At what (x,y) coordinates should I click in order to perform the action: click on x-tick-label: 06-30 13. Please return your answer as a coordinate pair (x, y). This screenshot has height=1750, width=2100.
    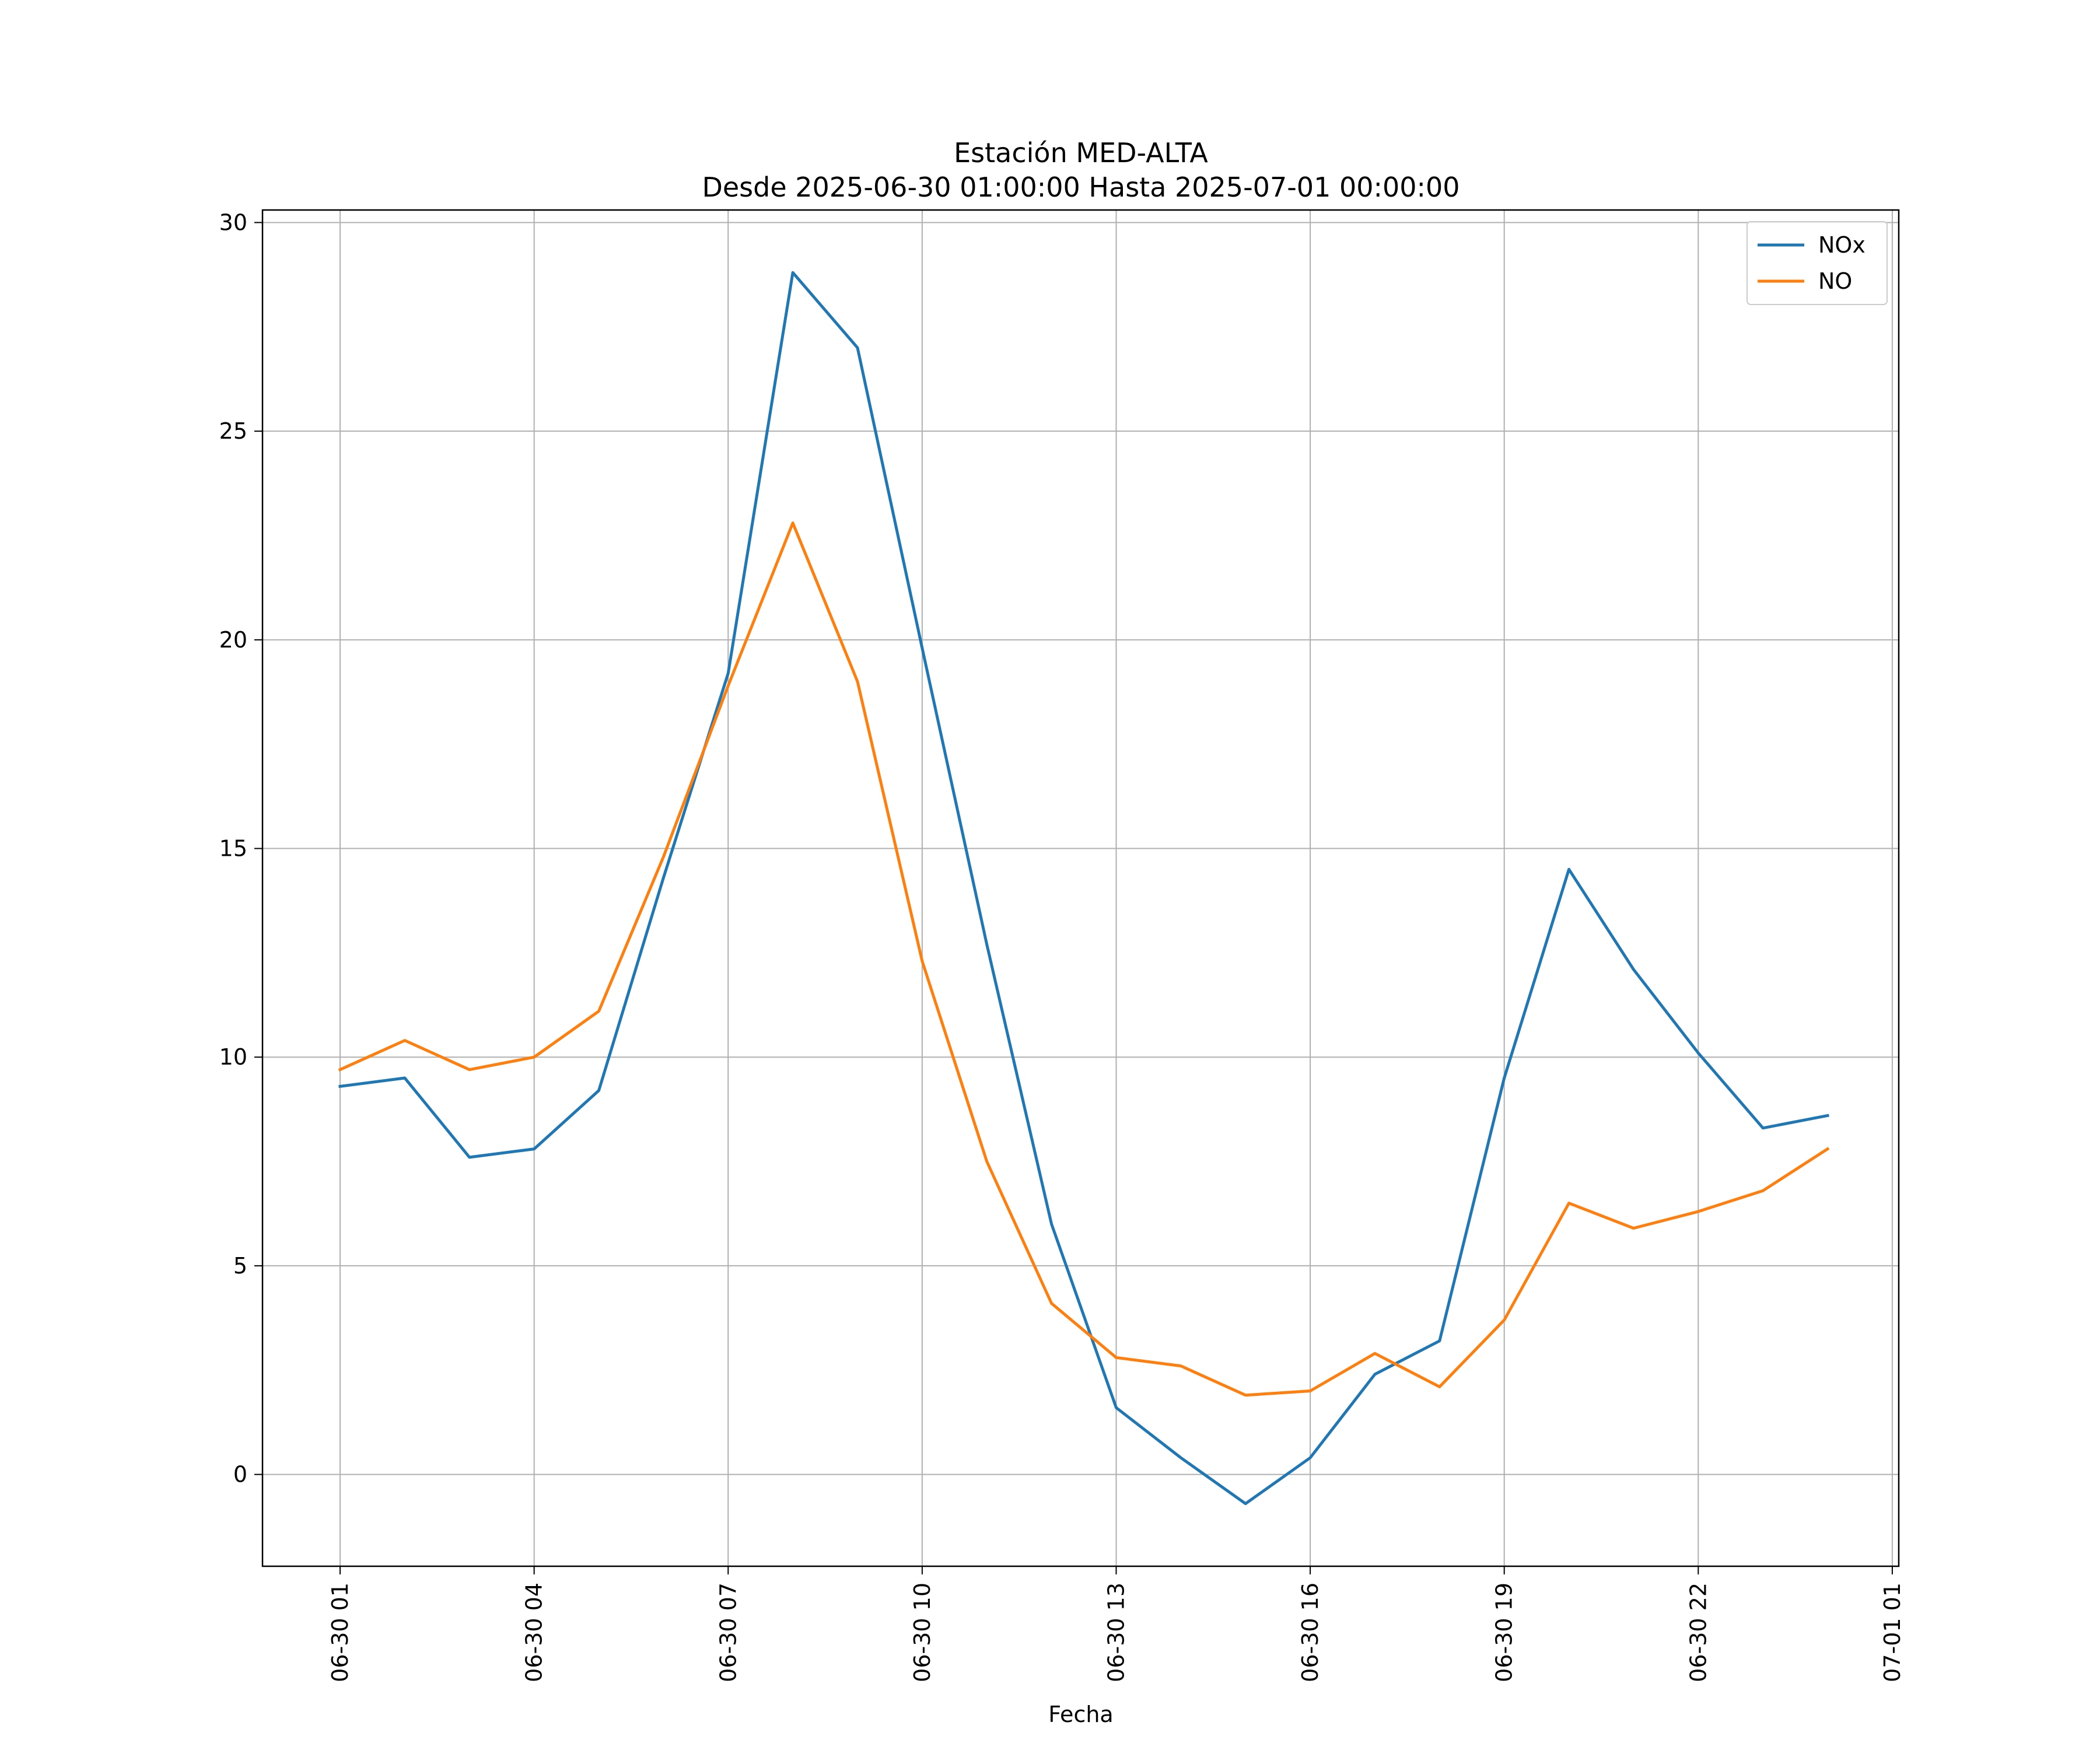
    Looking at the image, I should click on (1116, 1632).